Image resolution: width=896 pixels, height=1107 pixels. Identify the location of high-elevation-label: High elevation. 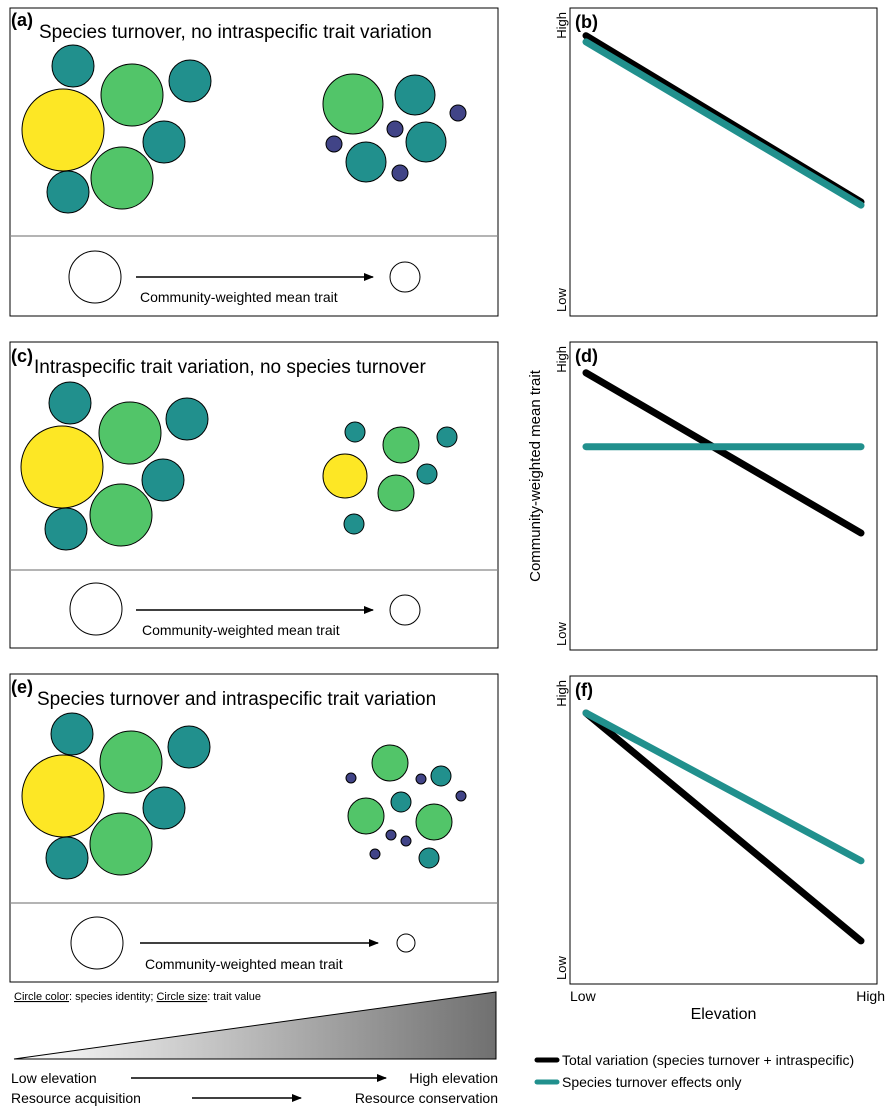
(453, 1078).